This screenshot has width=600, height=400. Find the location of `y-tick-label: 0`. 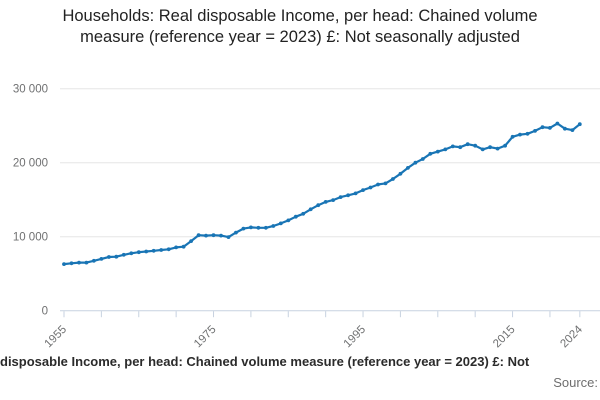

y-tick-label: 0 is located at coordinates (45, 312).